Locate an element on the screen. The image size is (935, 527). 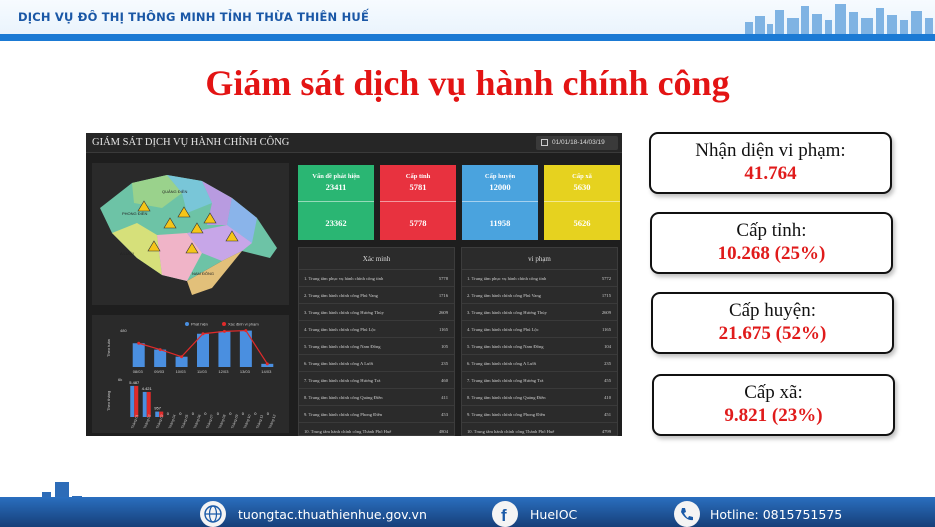
kpi-caption: Vấn đề phát hiện is located at coordinates (336, 176).